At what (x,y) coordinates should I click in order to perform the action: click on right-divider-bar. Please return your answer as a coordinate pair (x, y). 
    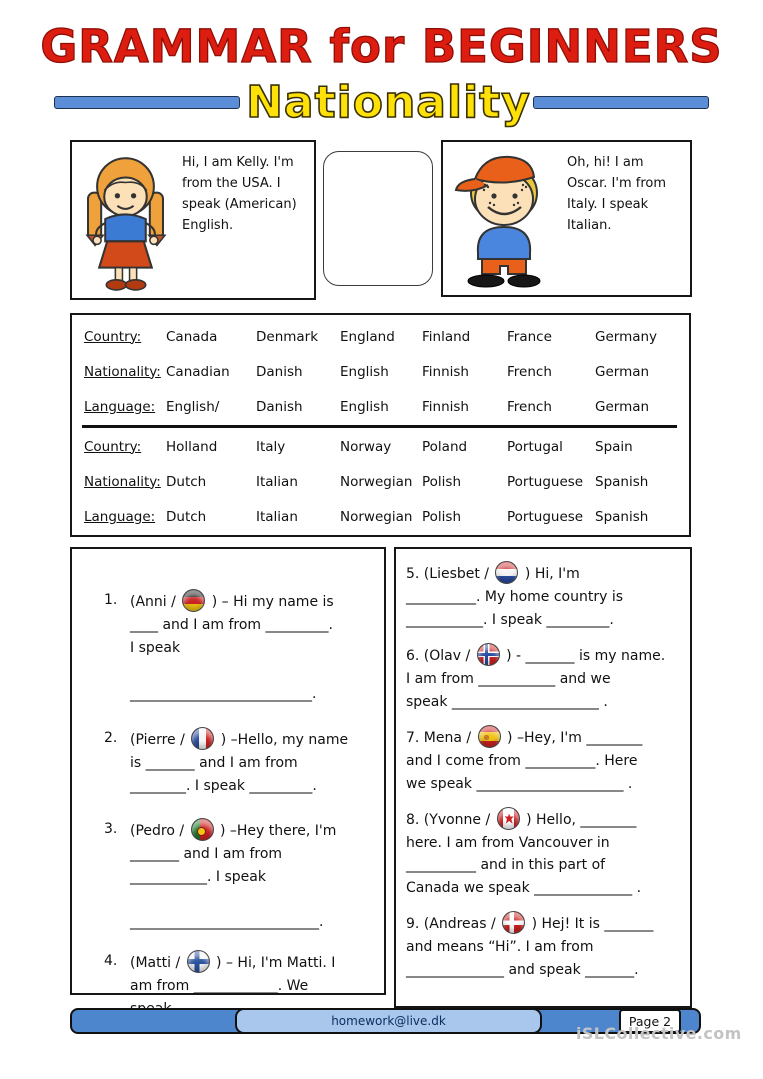
    Looking at the image, I should click on (620, 102).